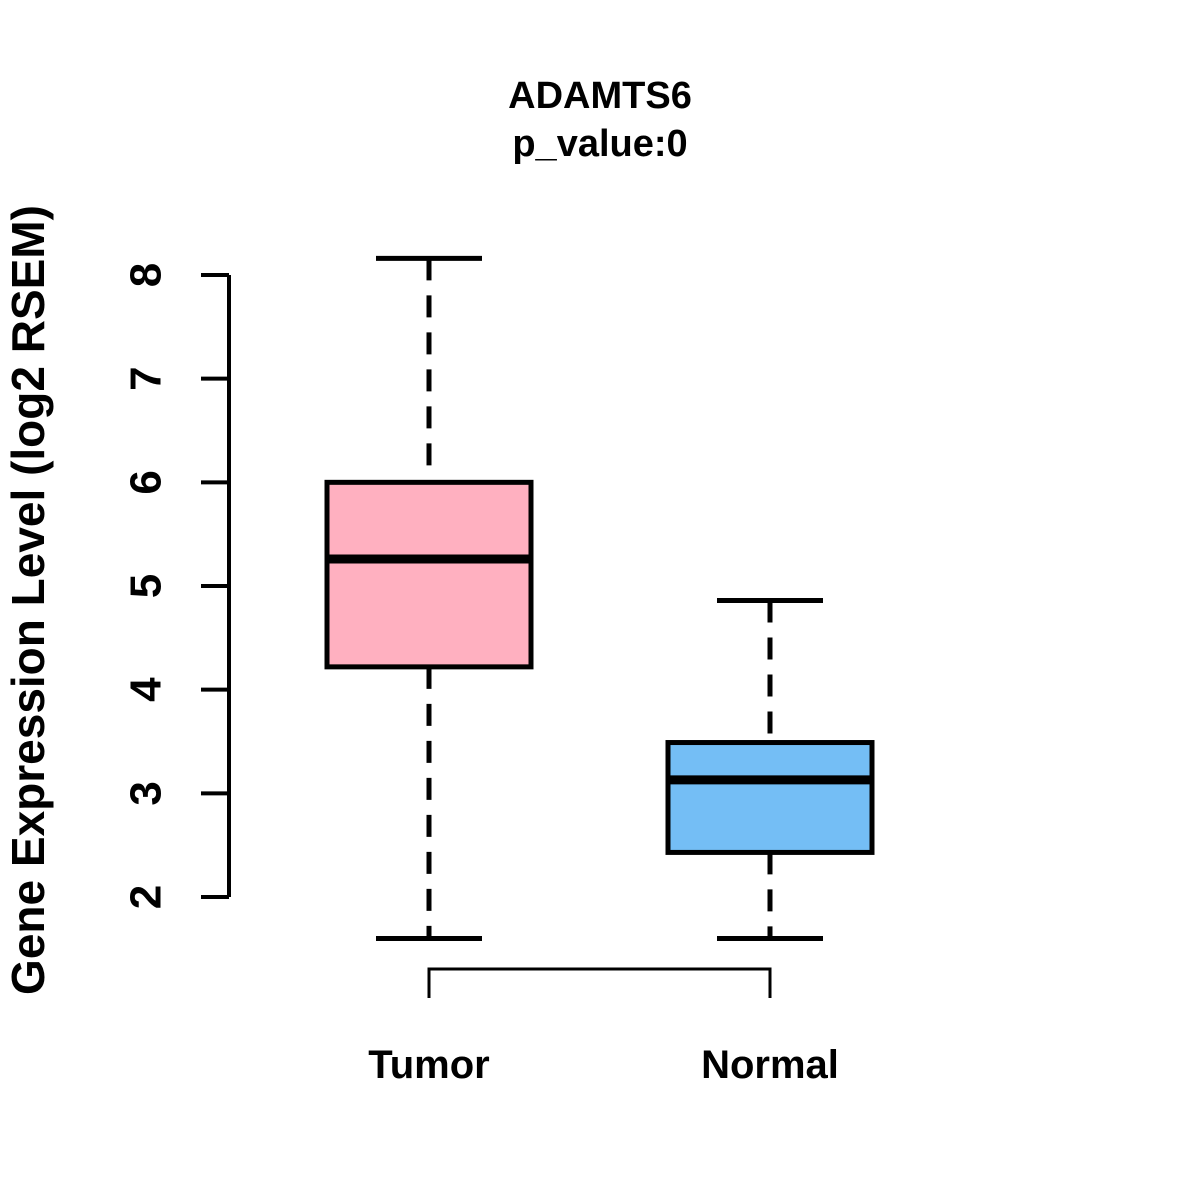  I want to click on iqr-box-normal, so click(770, 797).